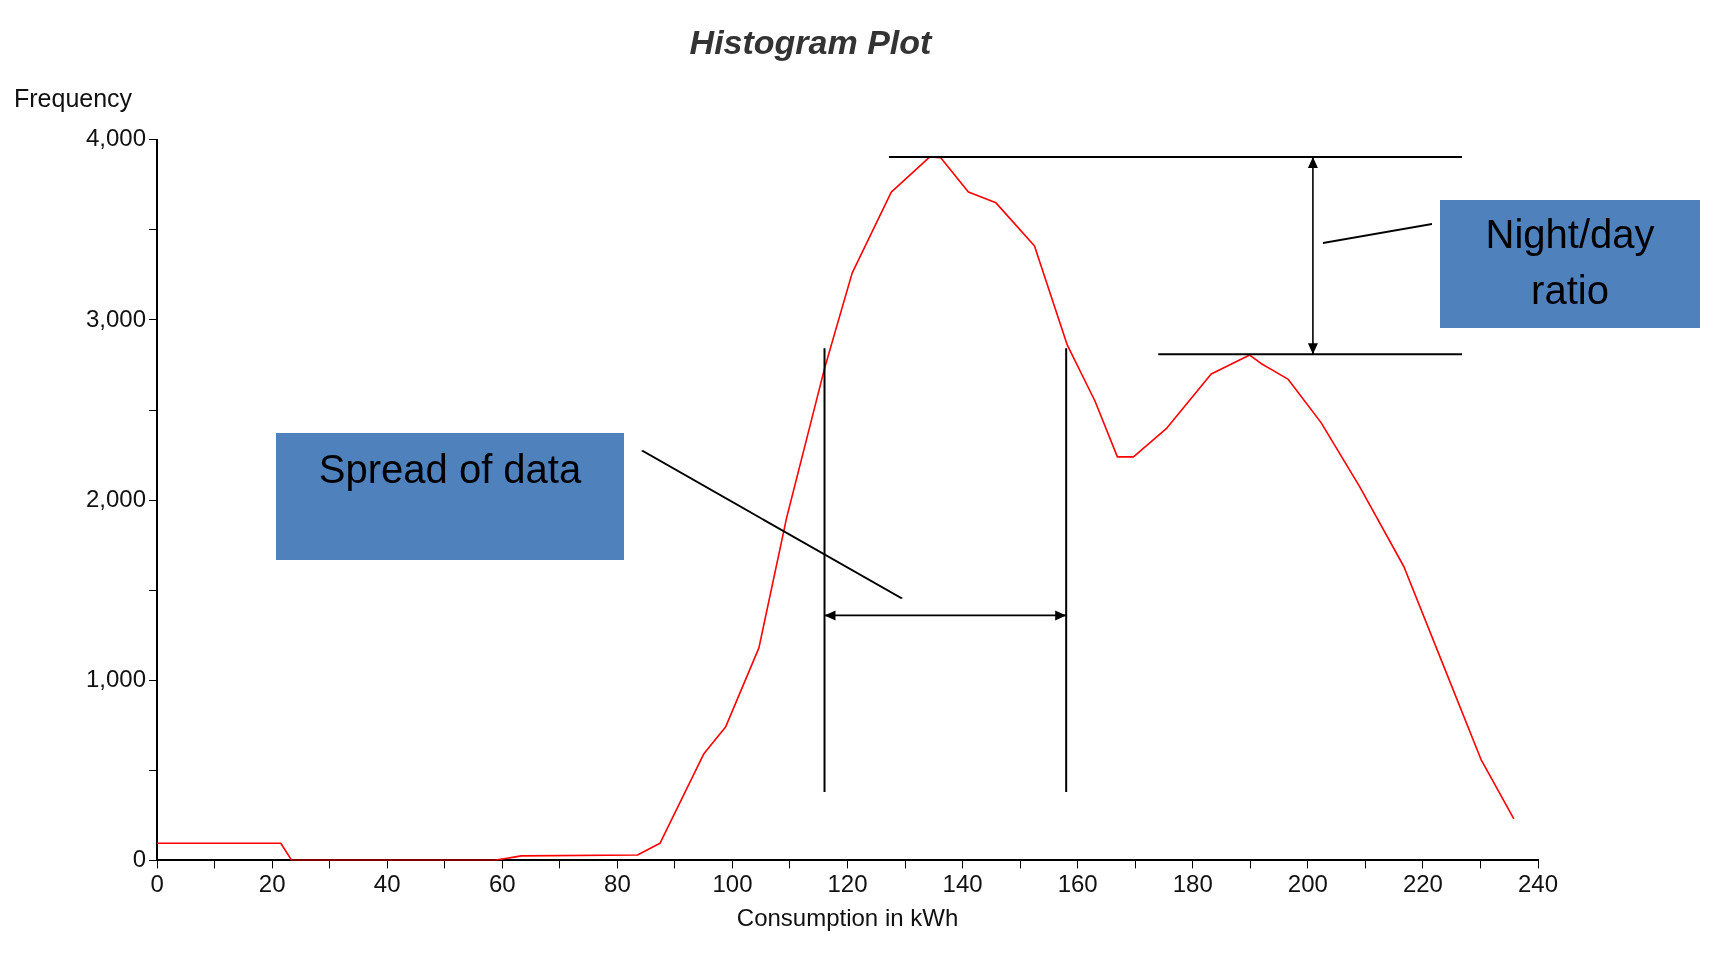 The width and height of the screenshot is (1715, 957). I want to click on x-tick-label: 200, so click(1307, 884).